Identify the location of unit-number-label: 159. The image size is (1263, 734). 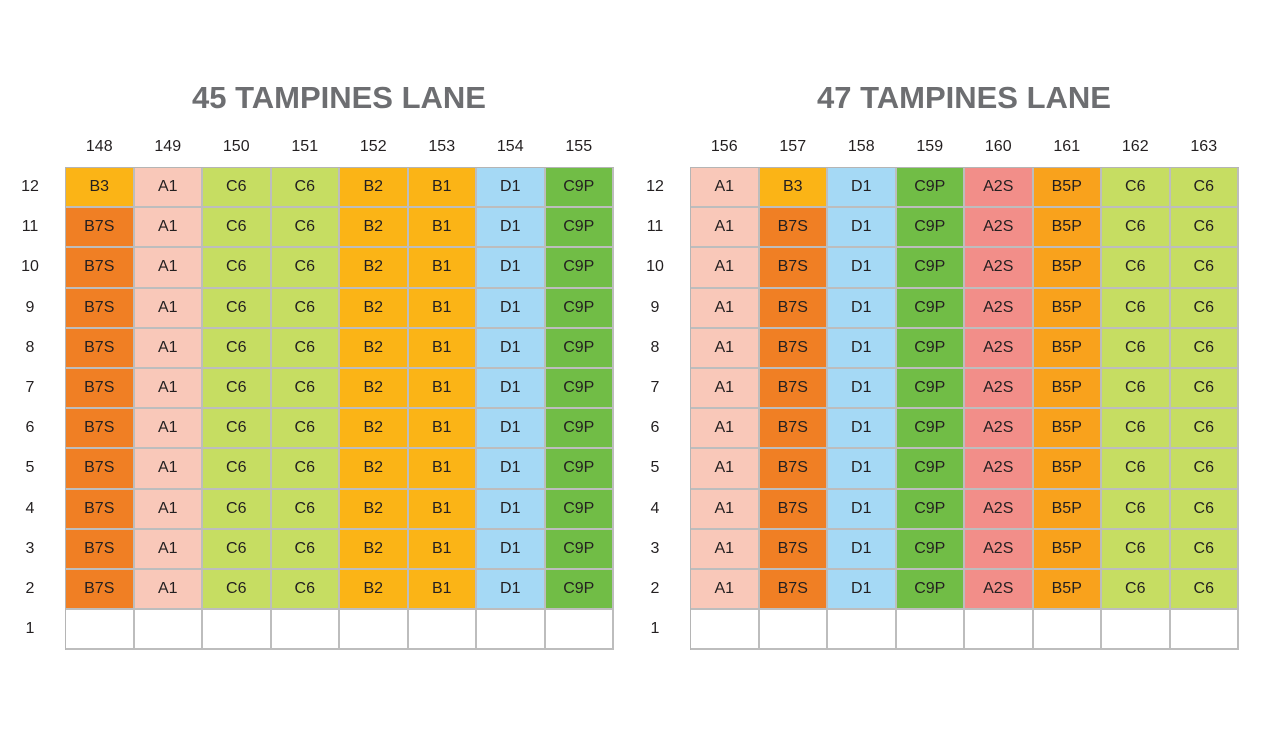
(930, 146).